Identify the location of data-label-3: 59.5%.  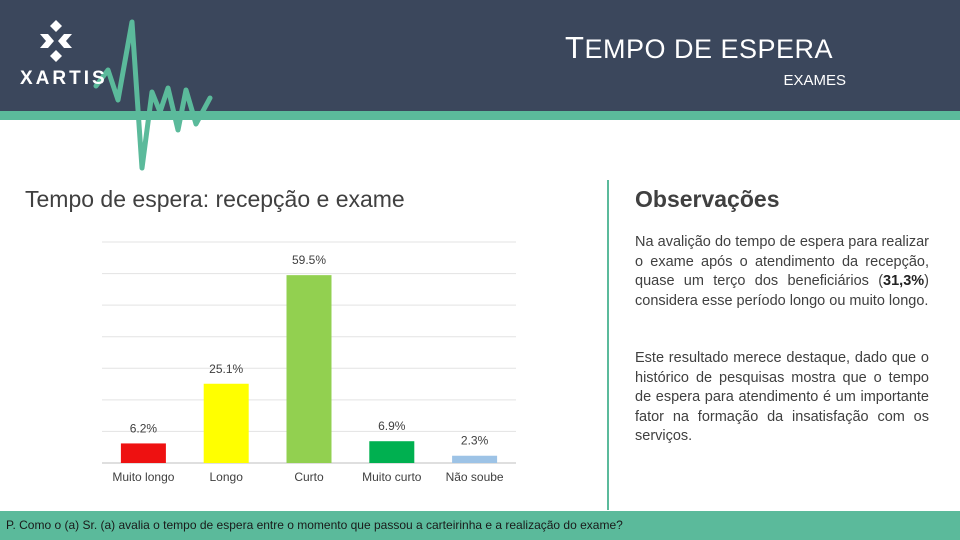
(309, 260).